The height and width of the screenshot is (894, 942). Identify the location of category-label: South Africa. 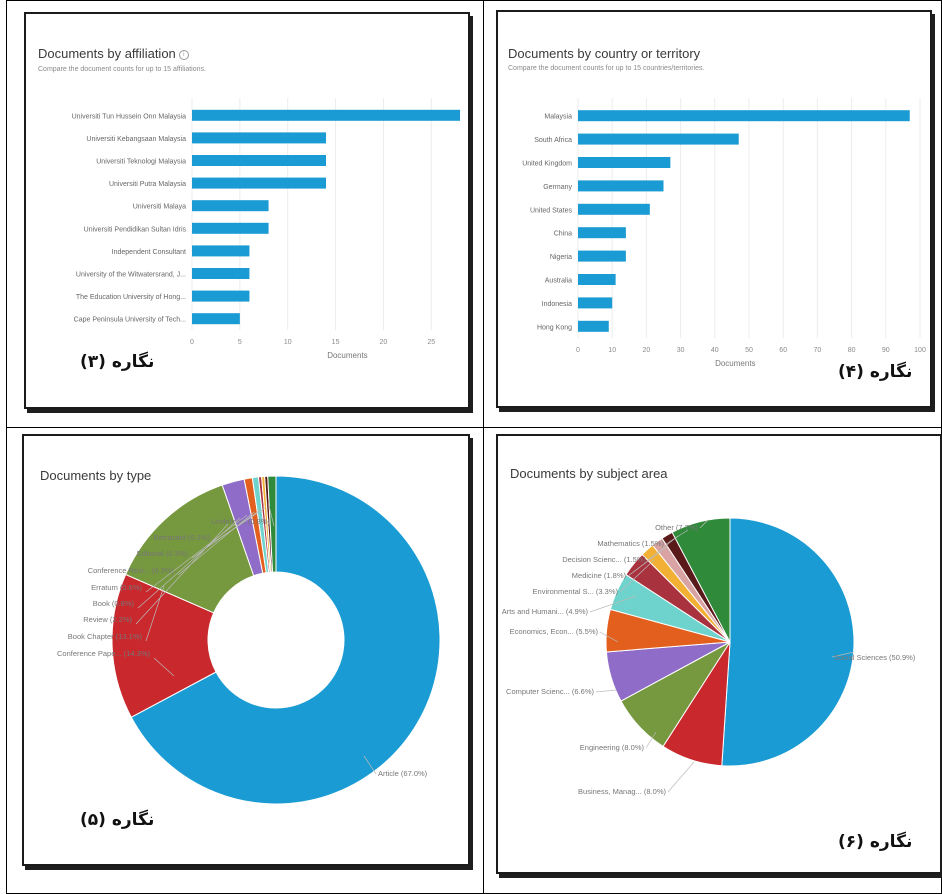
(553, 140).